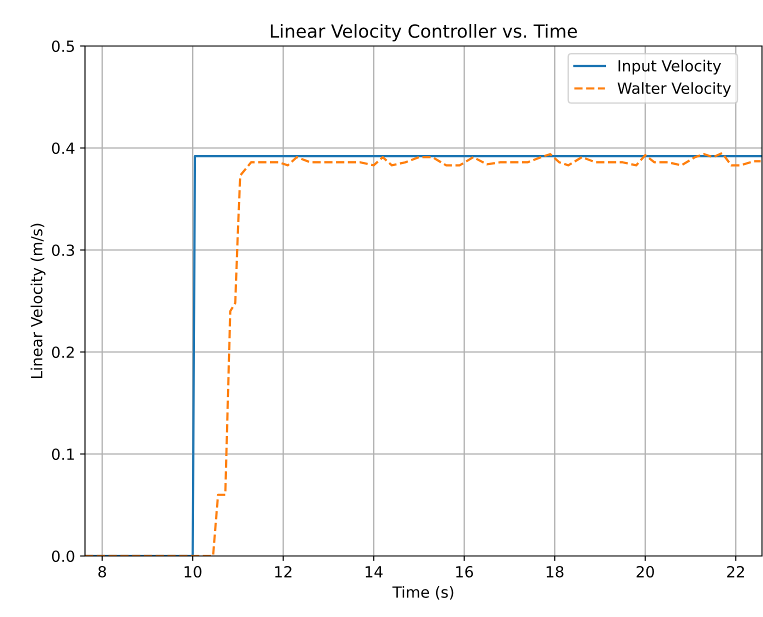 The width and height of the screenshot is (763, 617). Describe the element at coordinates (735, 572) in the screenshot. I see `x-tick-label: 22` at that location.